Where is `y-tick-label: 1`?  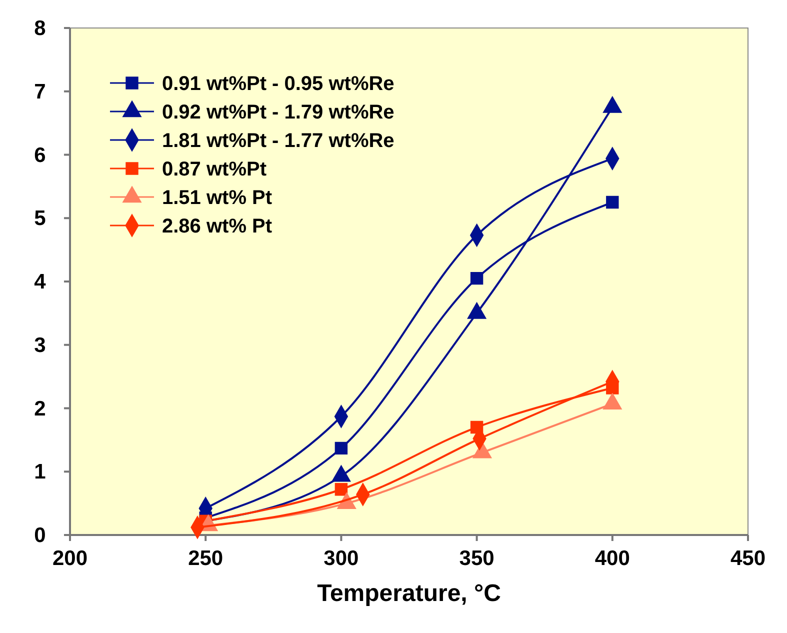
y-tick-label: 1 is located at coordinates (40, 472).